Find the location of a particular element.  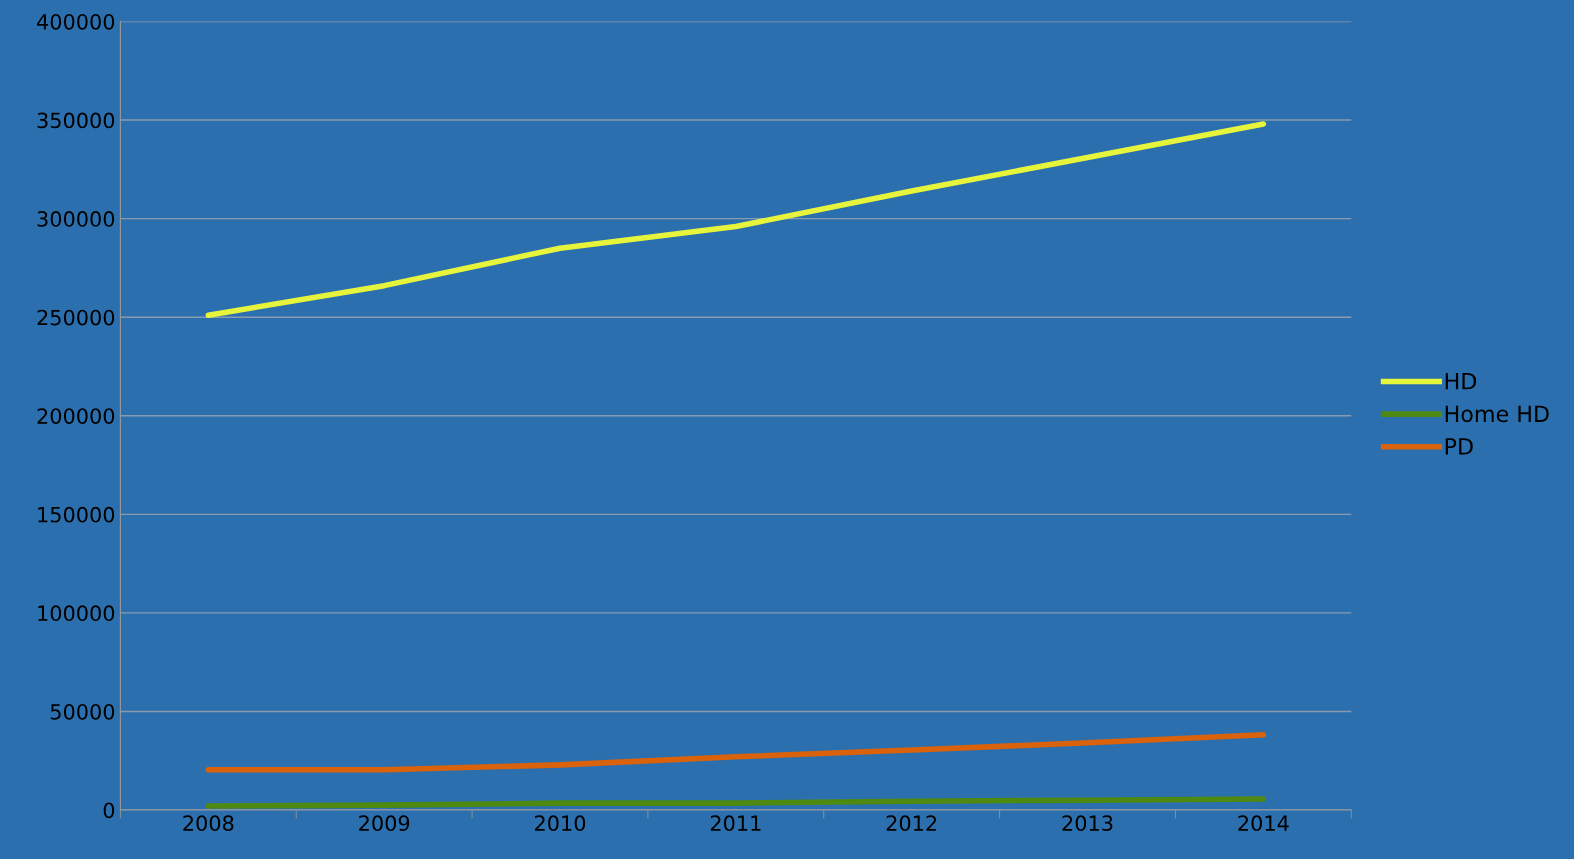

x-tick-label: 2009 is located at coordinates (384, 823).